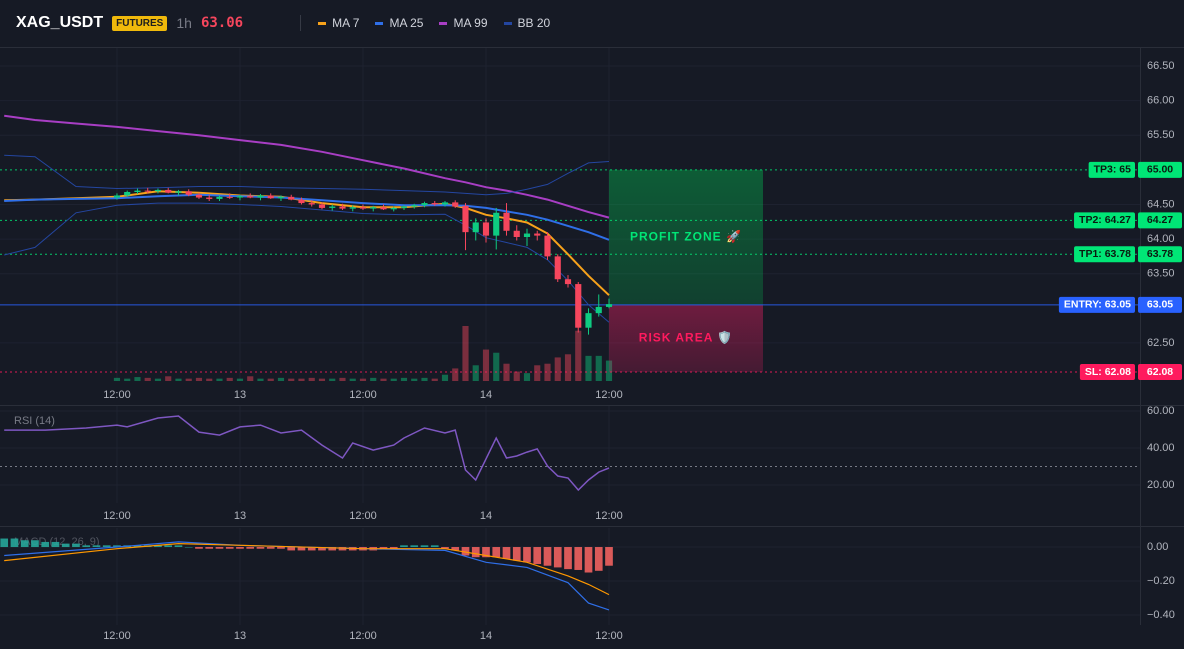  I want to click on bb-band, so click(307, 262).